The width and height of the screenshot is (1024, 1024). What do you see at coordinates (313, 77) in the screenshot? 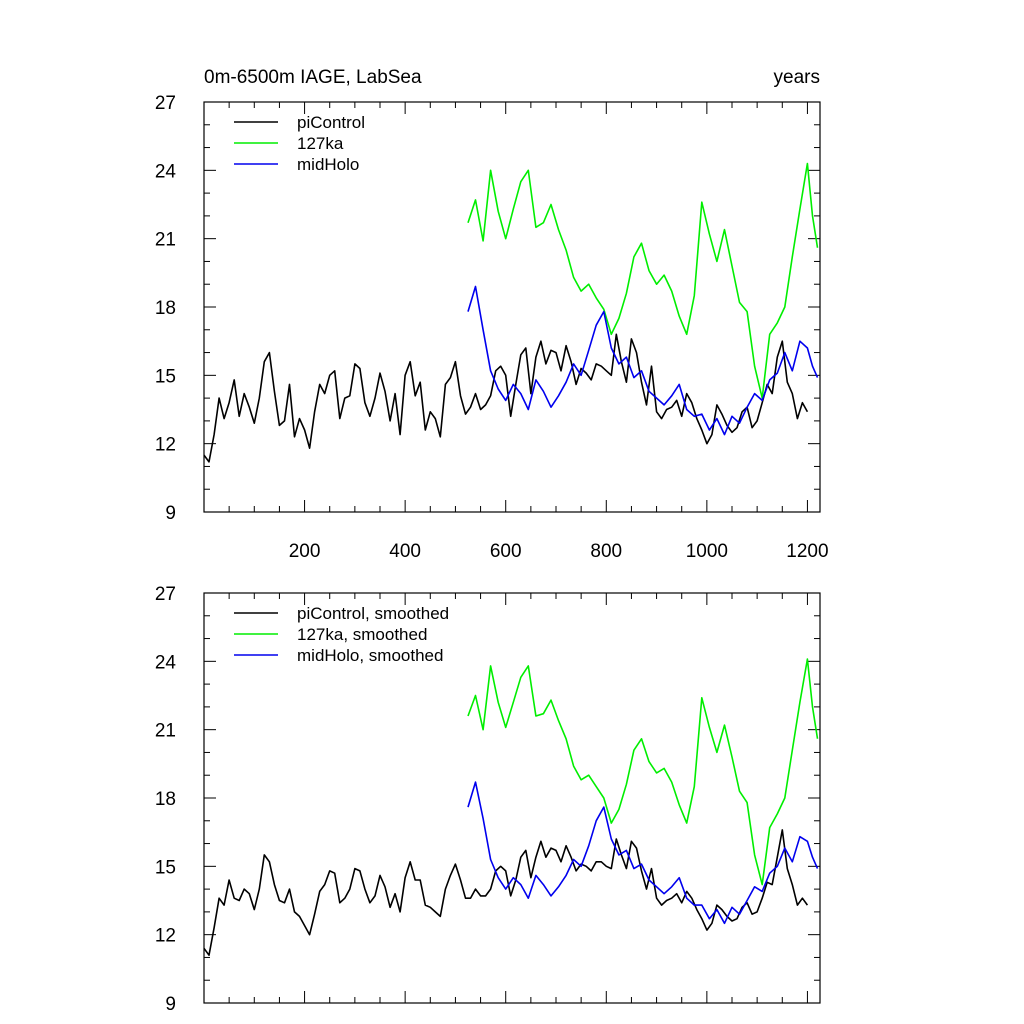
I see `chart-title: 0m-6500m IAGE, LabSea` at bounding box center [313, 77].